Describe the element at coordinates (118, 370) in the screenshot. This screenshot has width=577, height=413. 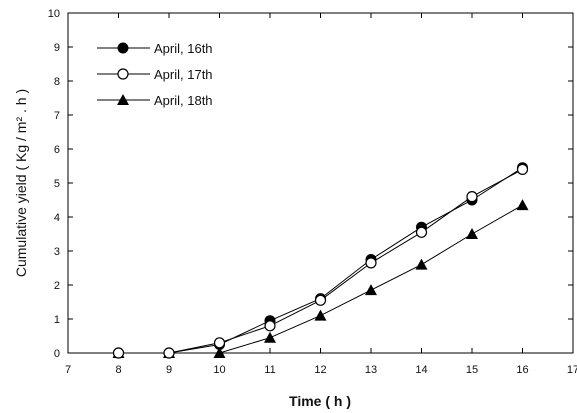
I see `x-tick-label: 8` at that location.